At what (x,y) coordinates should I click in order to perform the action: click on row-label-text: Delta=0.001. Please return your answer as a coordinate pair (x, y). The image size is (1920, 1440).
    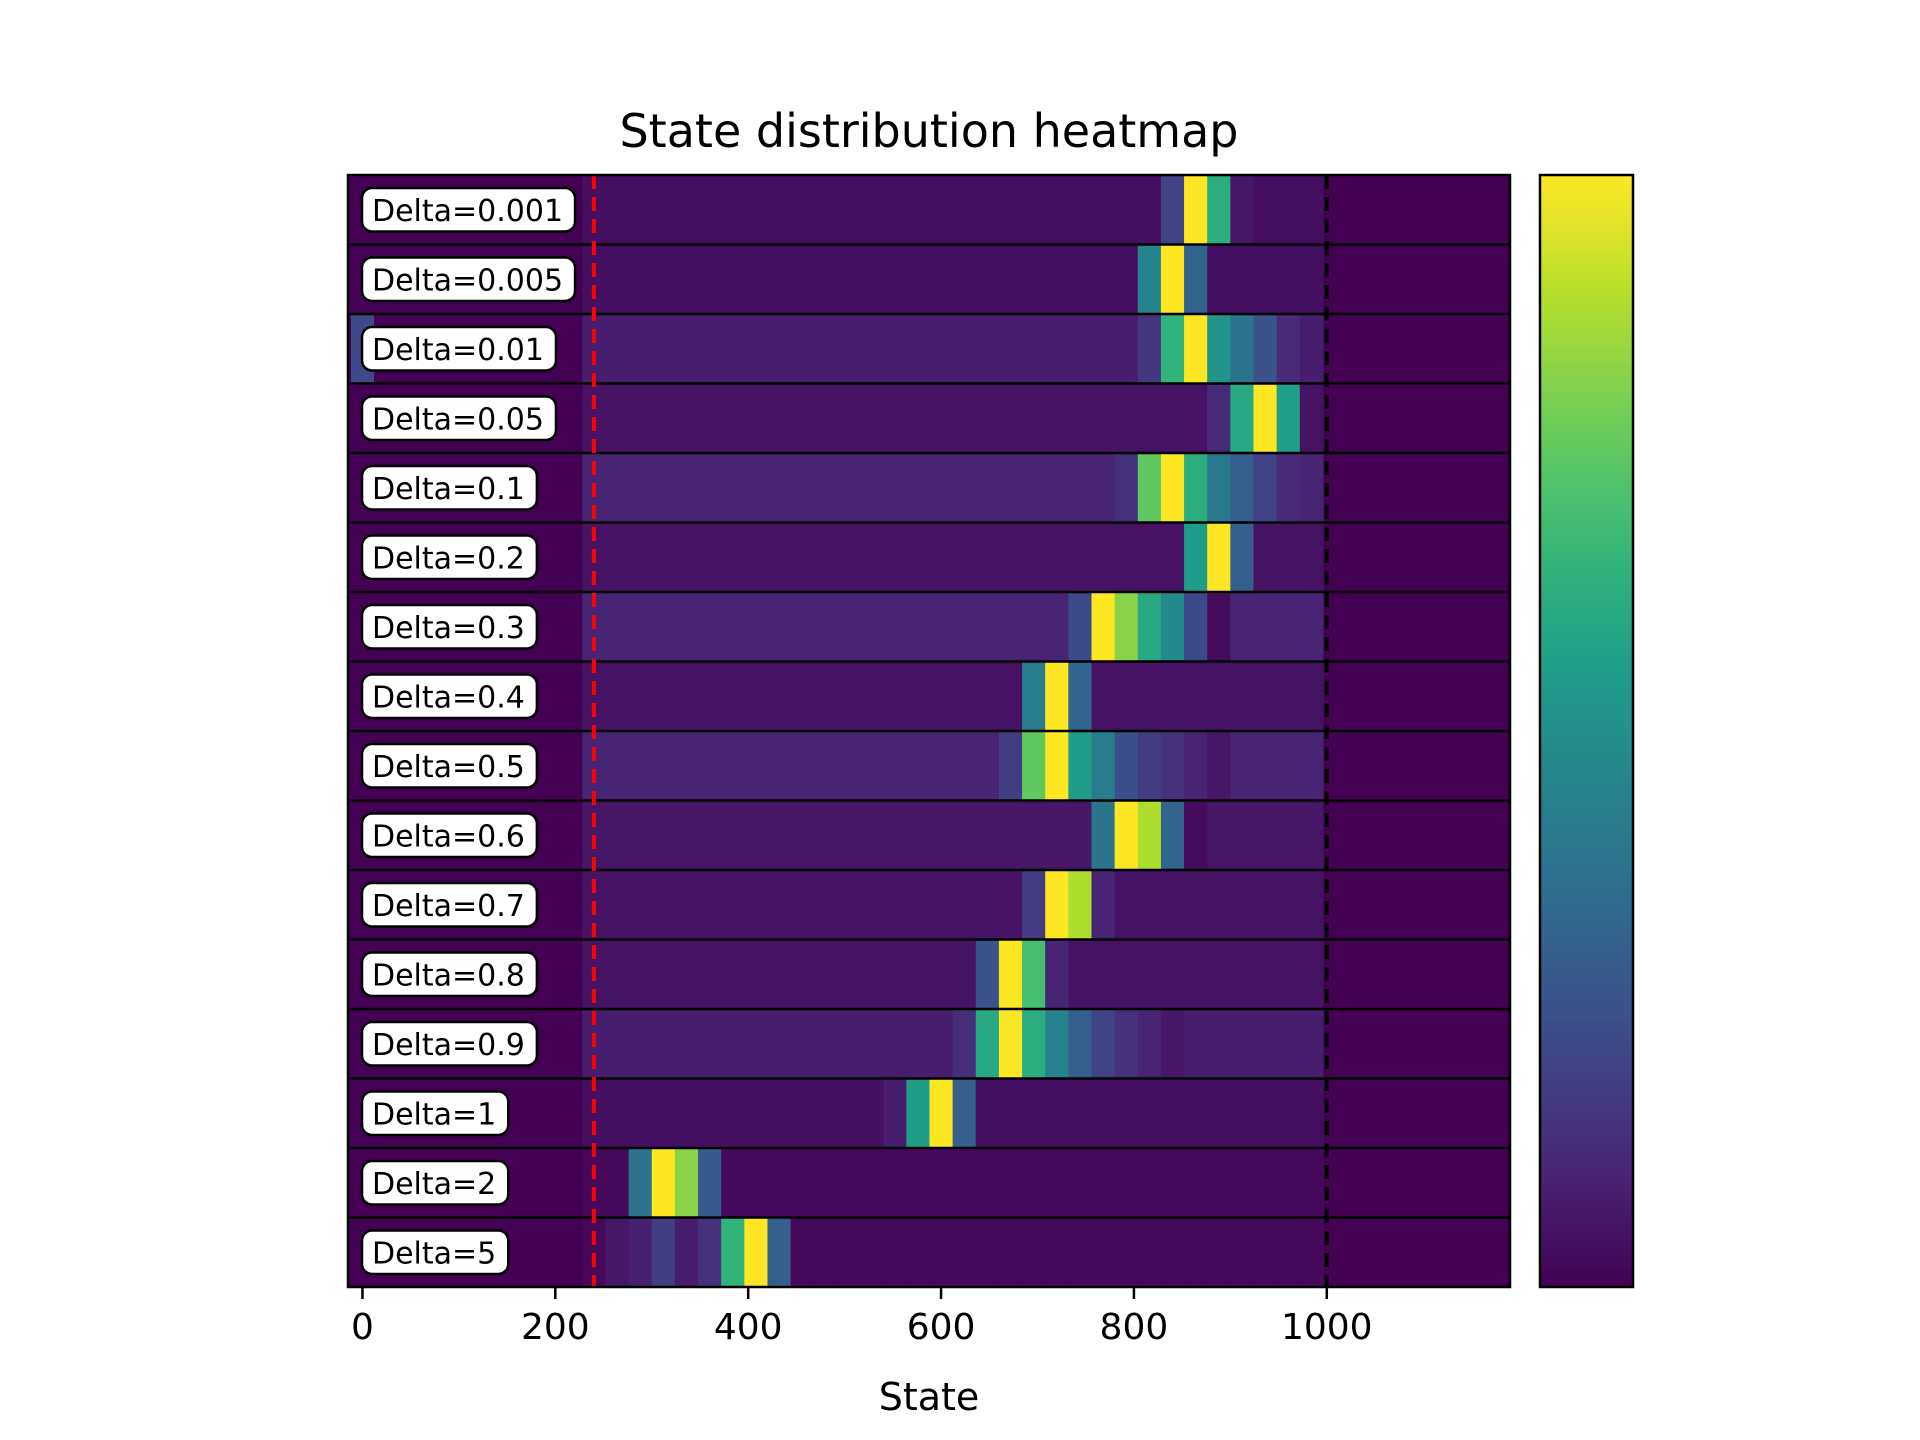
    Looking at the image, I should click on (467, 211).